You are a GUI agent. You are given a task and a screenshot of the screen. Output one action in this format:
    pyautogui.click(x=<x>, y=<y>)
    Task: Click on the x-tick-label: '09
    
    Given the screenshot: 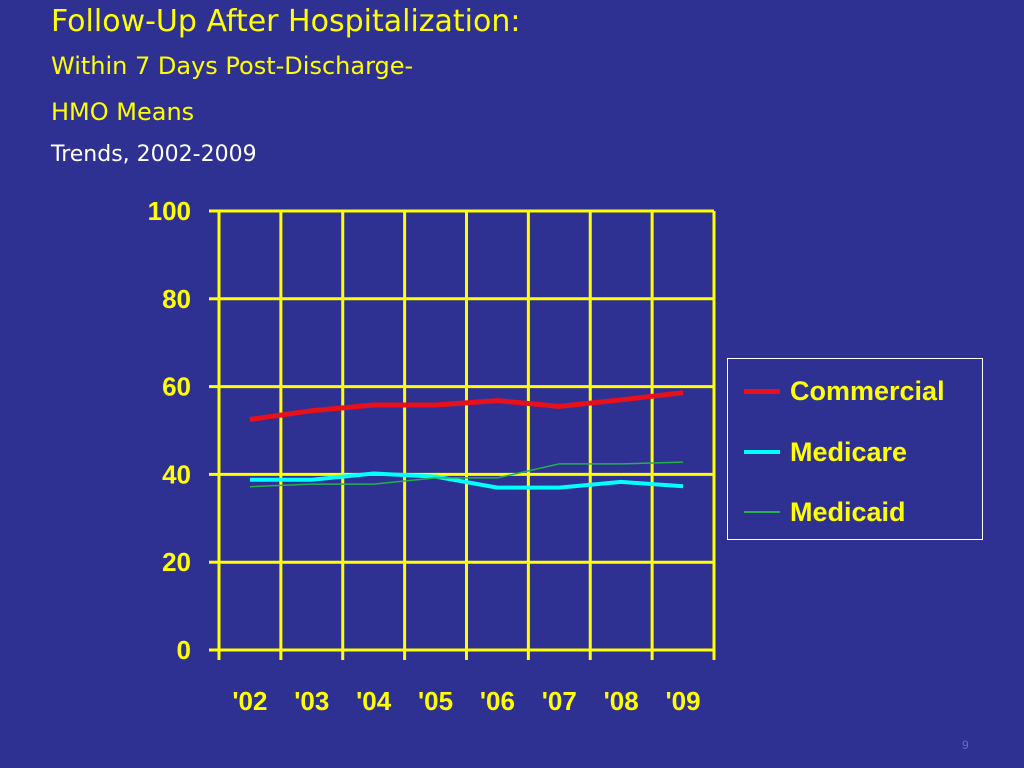 What is the action you would take?
    pyautogui.click(x=683, y=701)
    